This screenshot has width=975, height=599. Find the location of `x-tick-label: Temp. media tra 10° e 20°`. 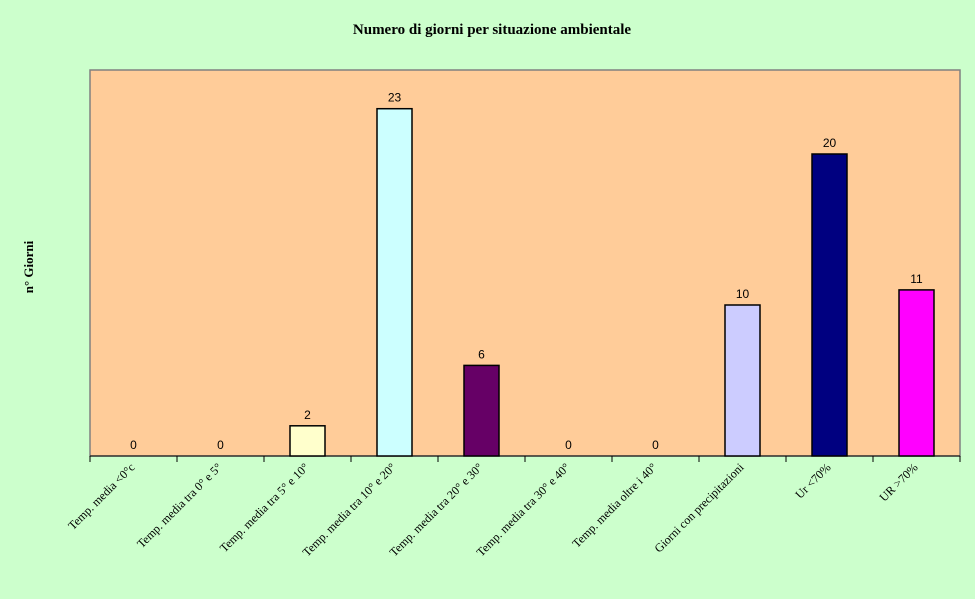

x-tick-label: Temp. media tra 10° e 20° is located at coordinates (349, 509).